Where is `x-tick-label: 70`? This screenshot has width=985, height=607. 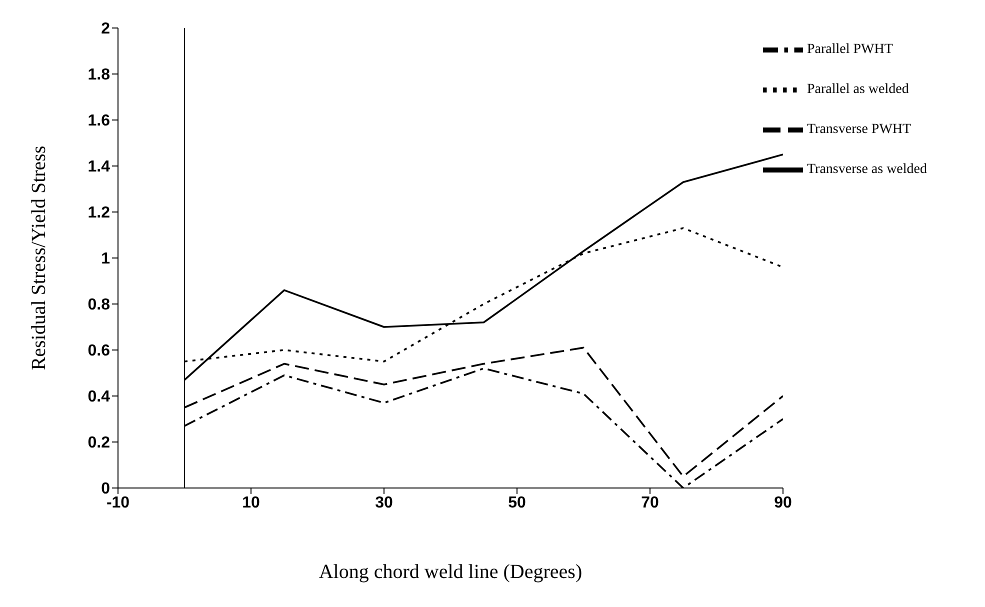
x-tick-label: 70 is located at coordinates (650, 503).